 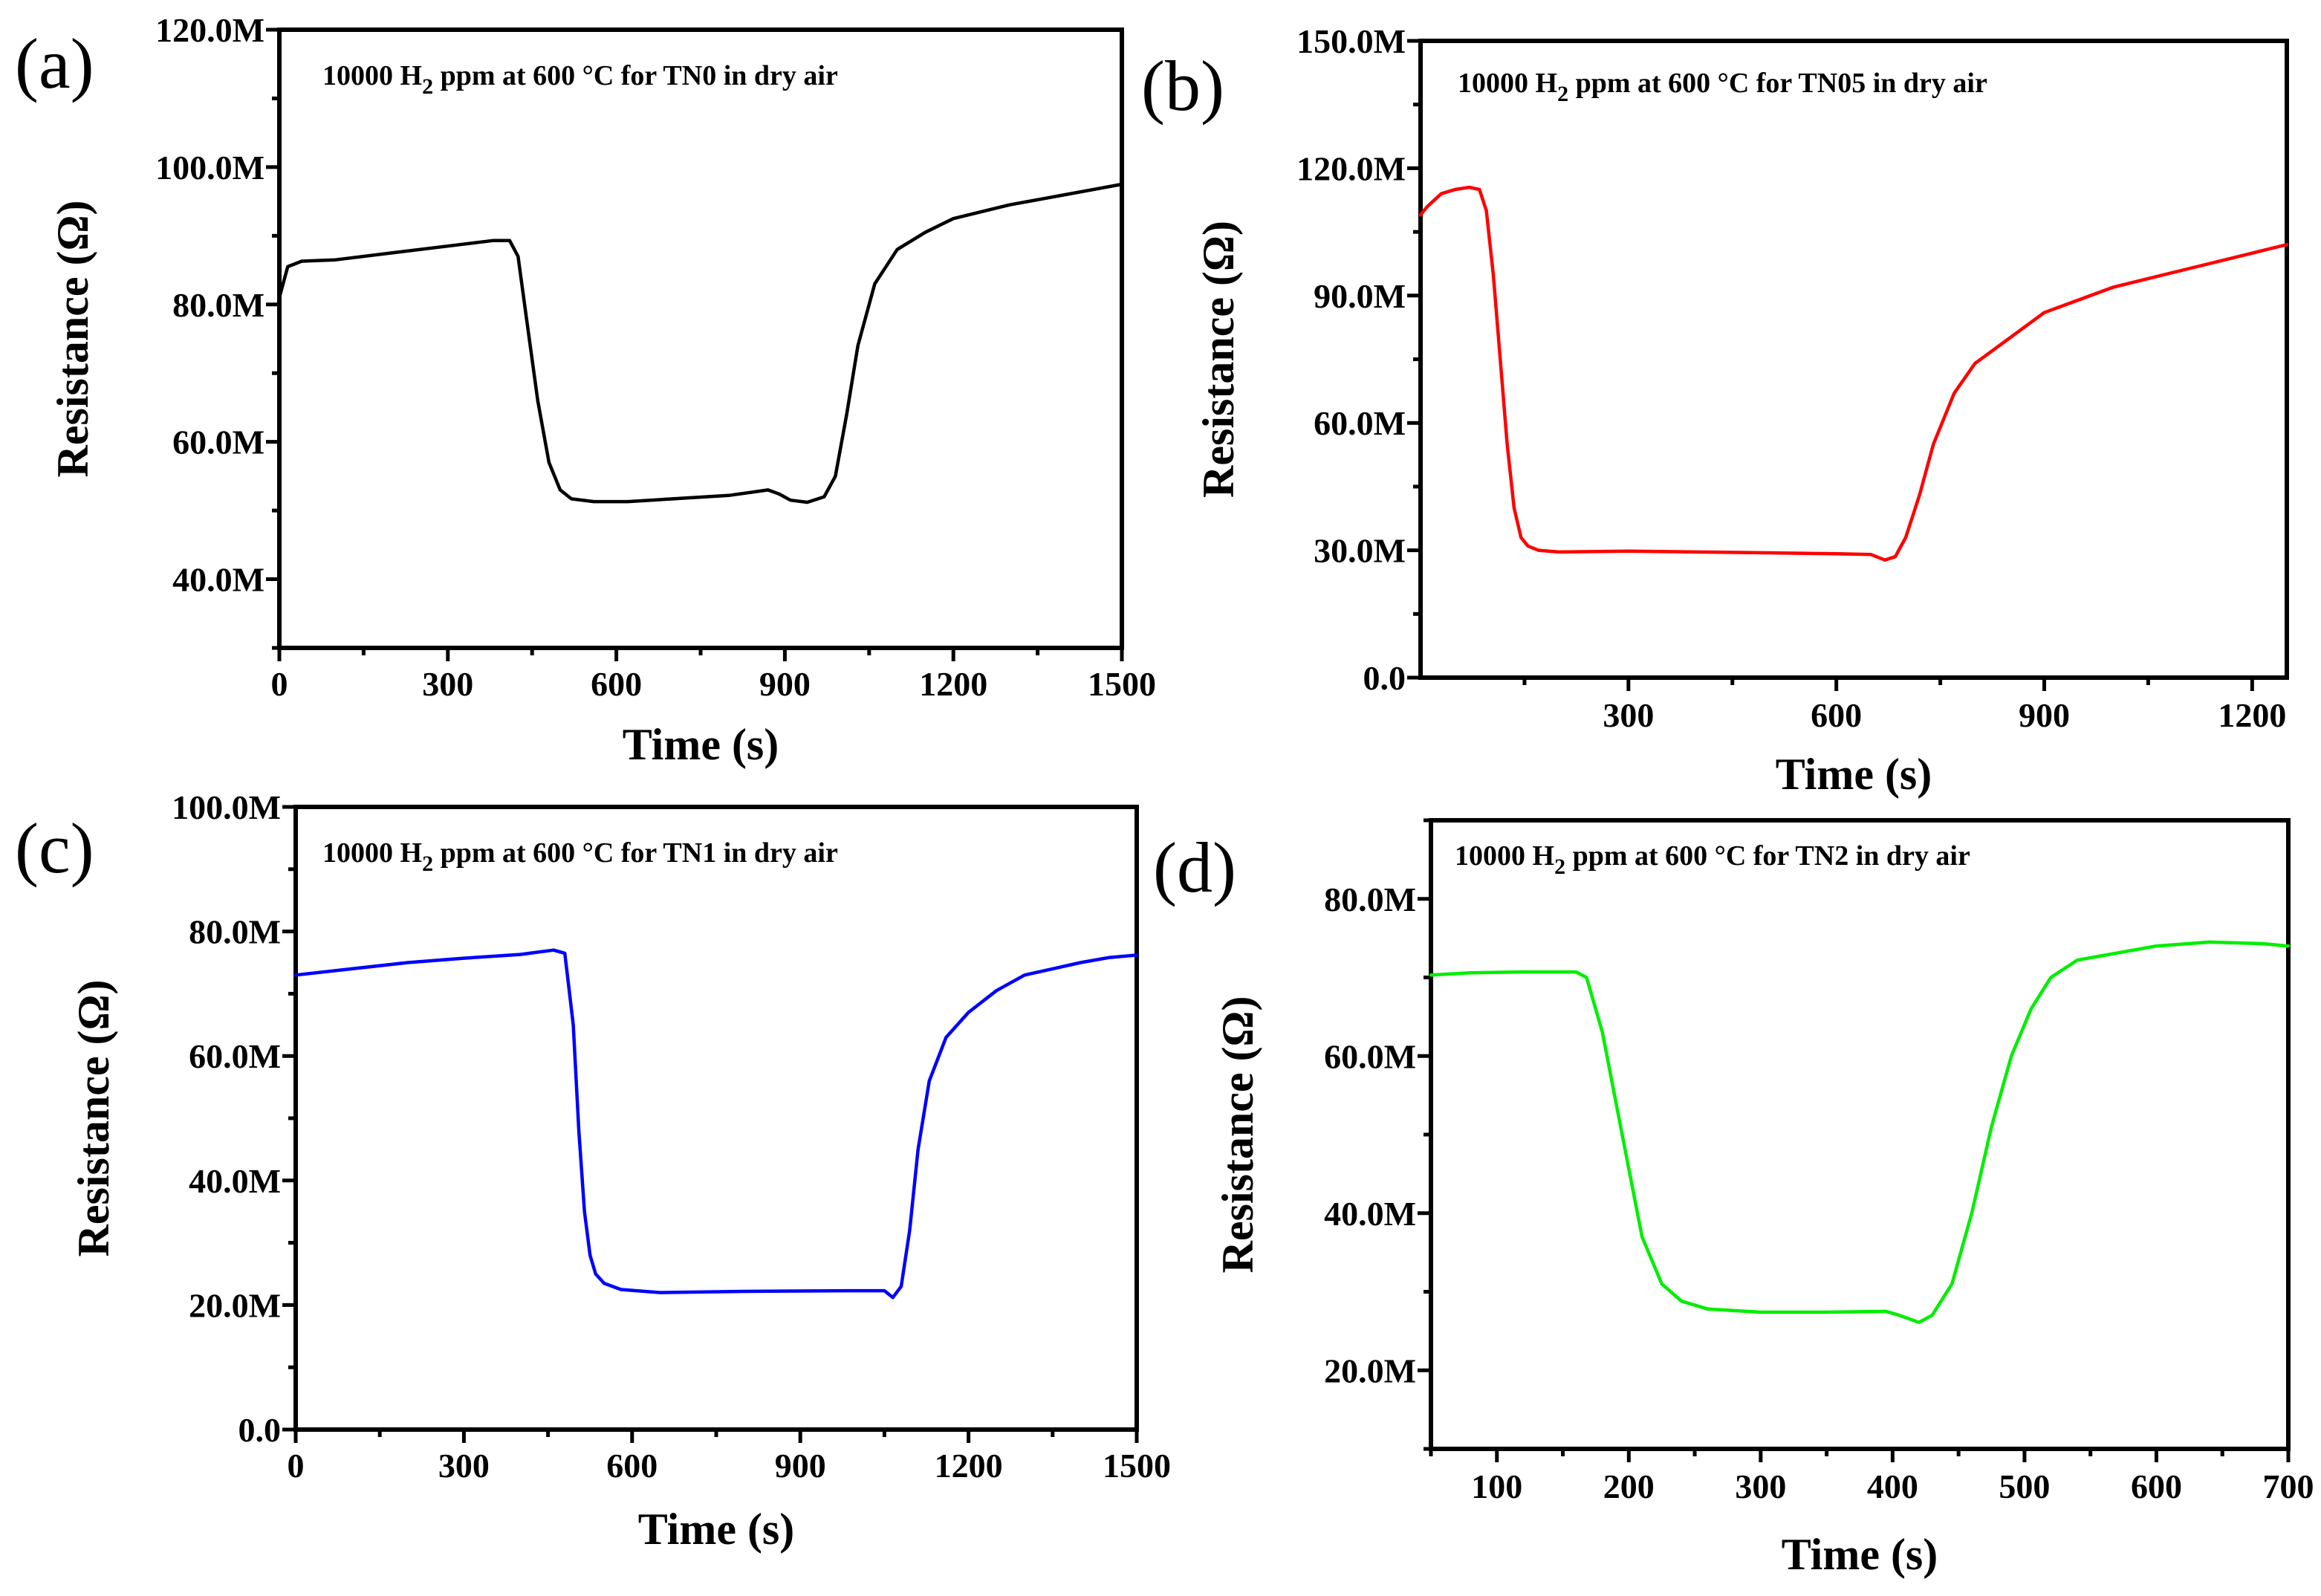 What do you see at coordinates (1194, 868) in the screenshot?
I see `panel-label: (d)` at bounding box center [1194, 868].